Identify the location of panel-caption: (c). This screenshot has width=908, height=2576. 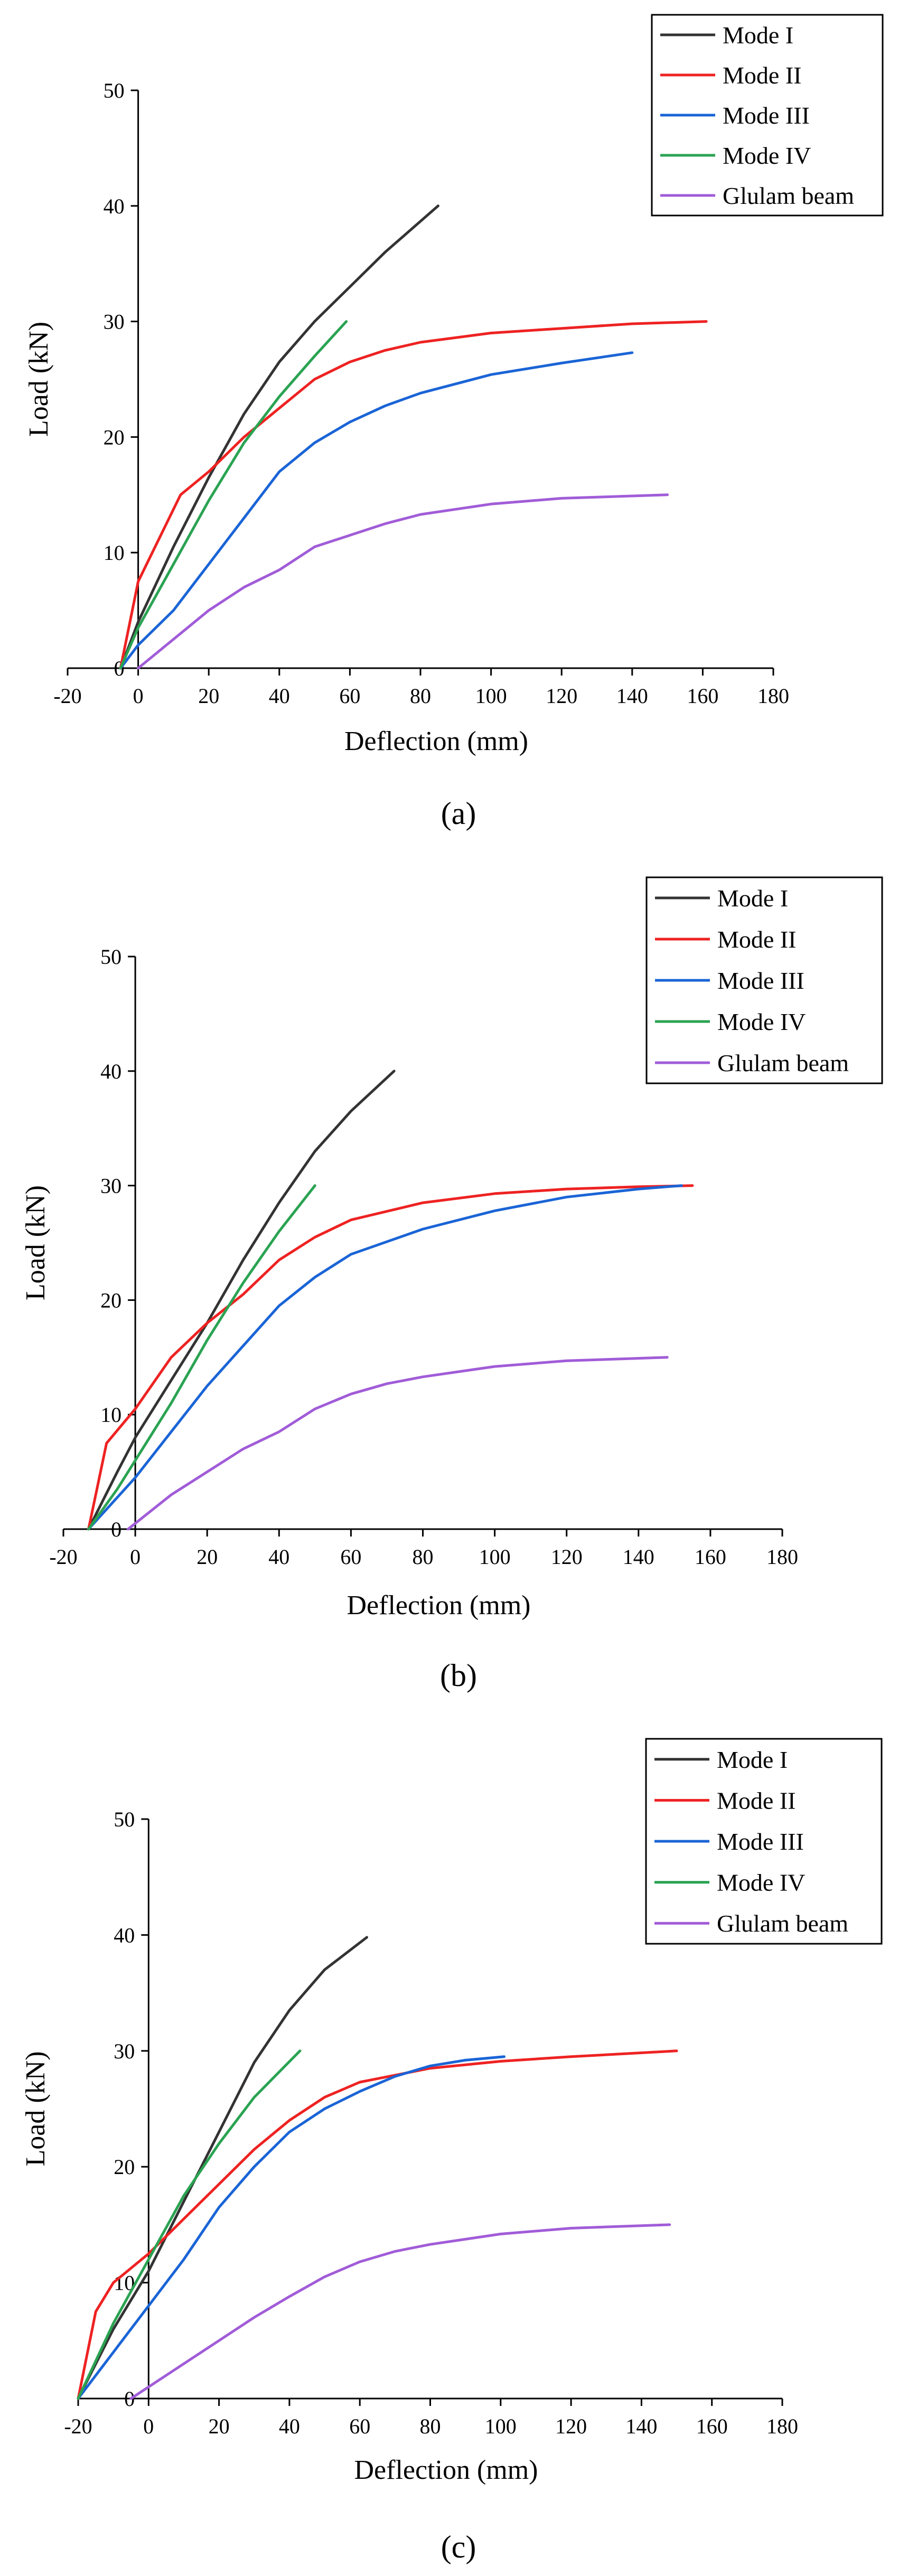
(458, 2547).